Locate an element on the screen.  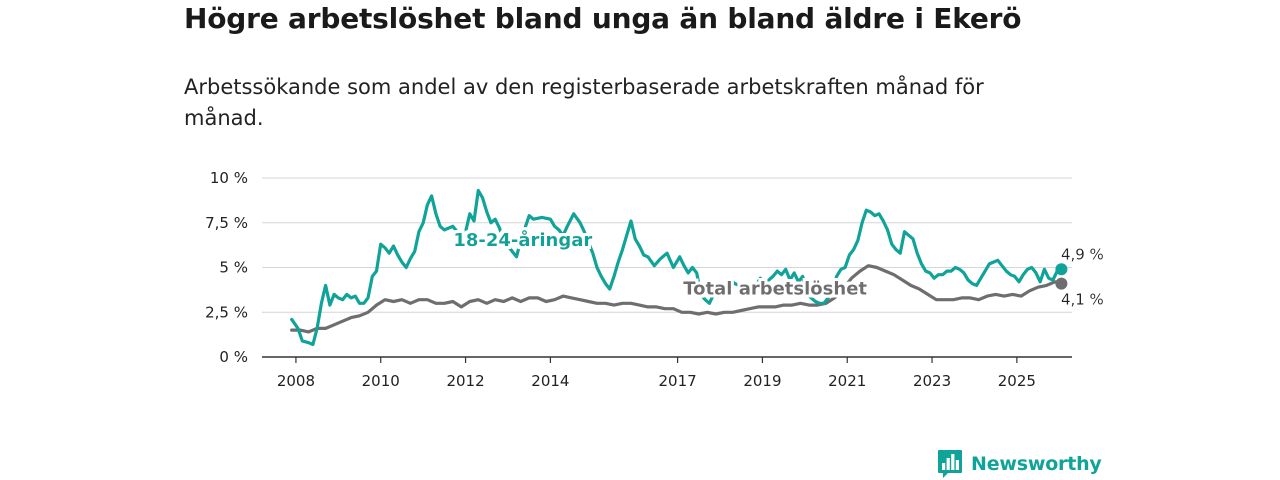
x-tick-label: 2010 is located at coordinates (381, 381).